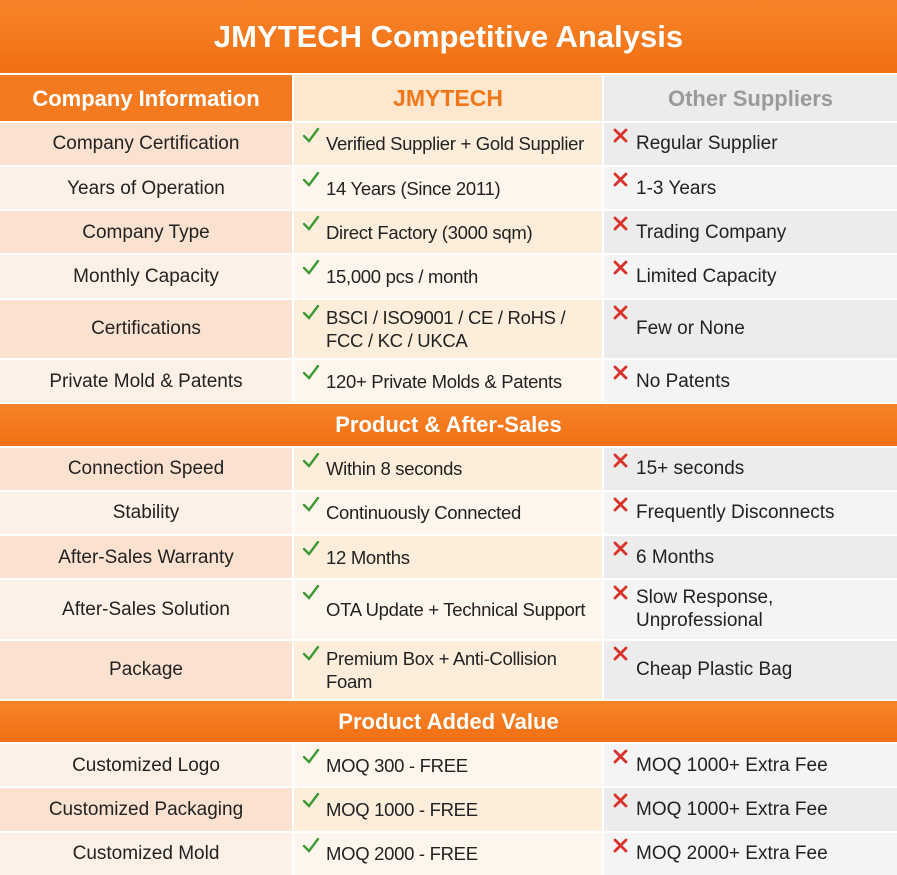  Describe the element at coordinates (690, 469) in the screenshot. I see `cell-text: 15+ seconds` at that location.